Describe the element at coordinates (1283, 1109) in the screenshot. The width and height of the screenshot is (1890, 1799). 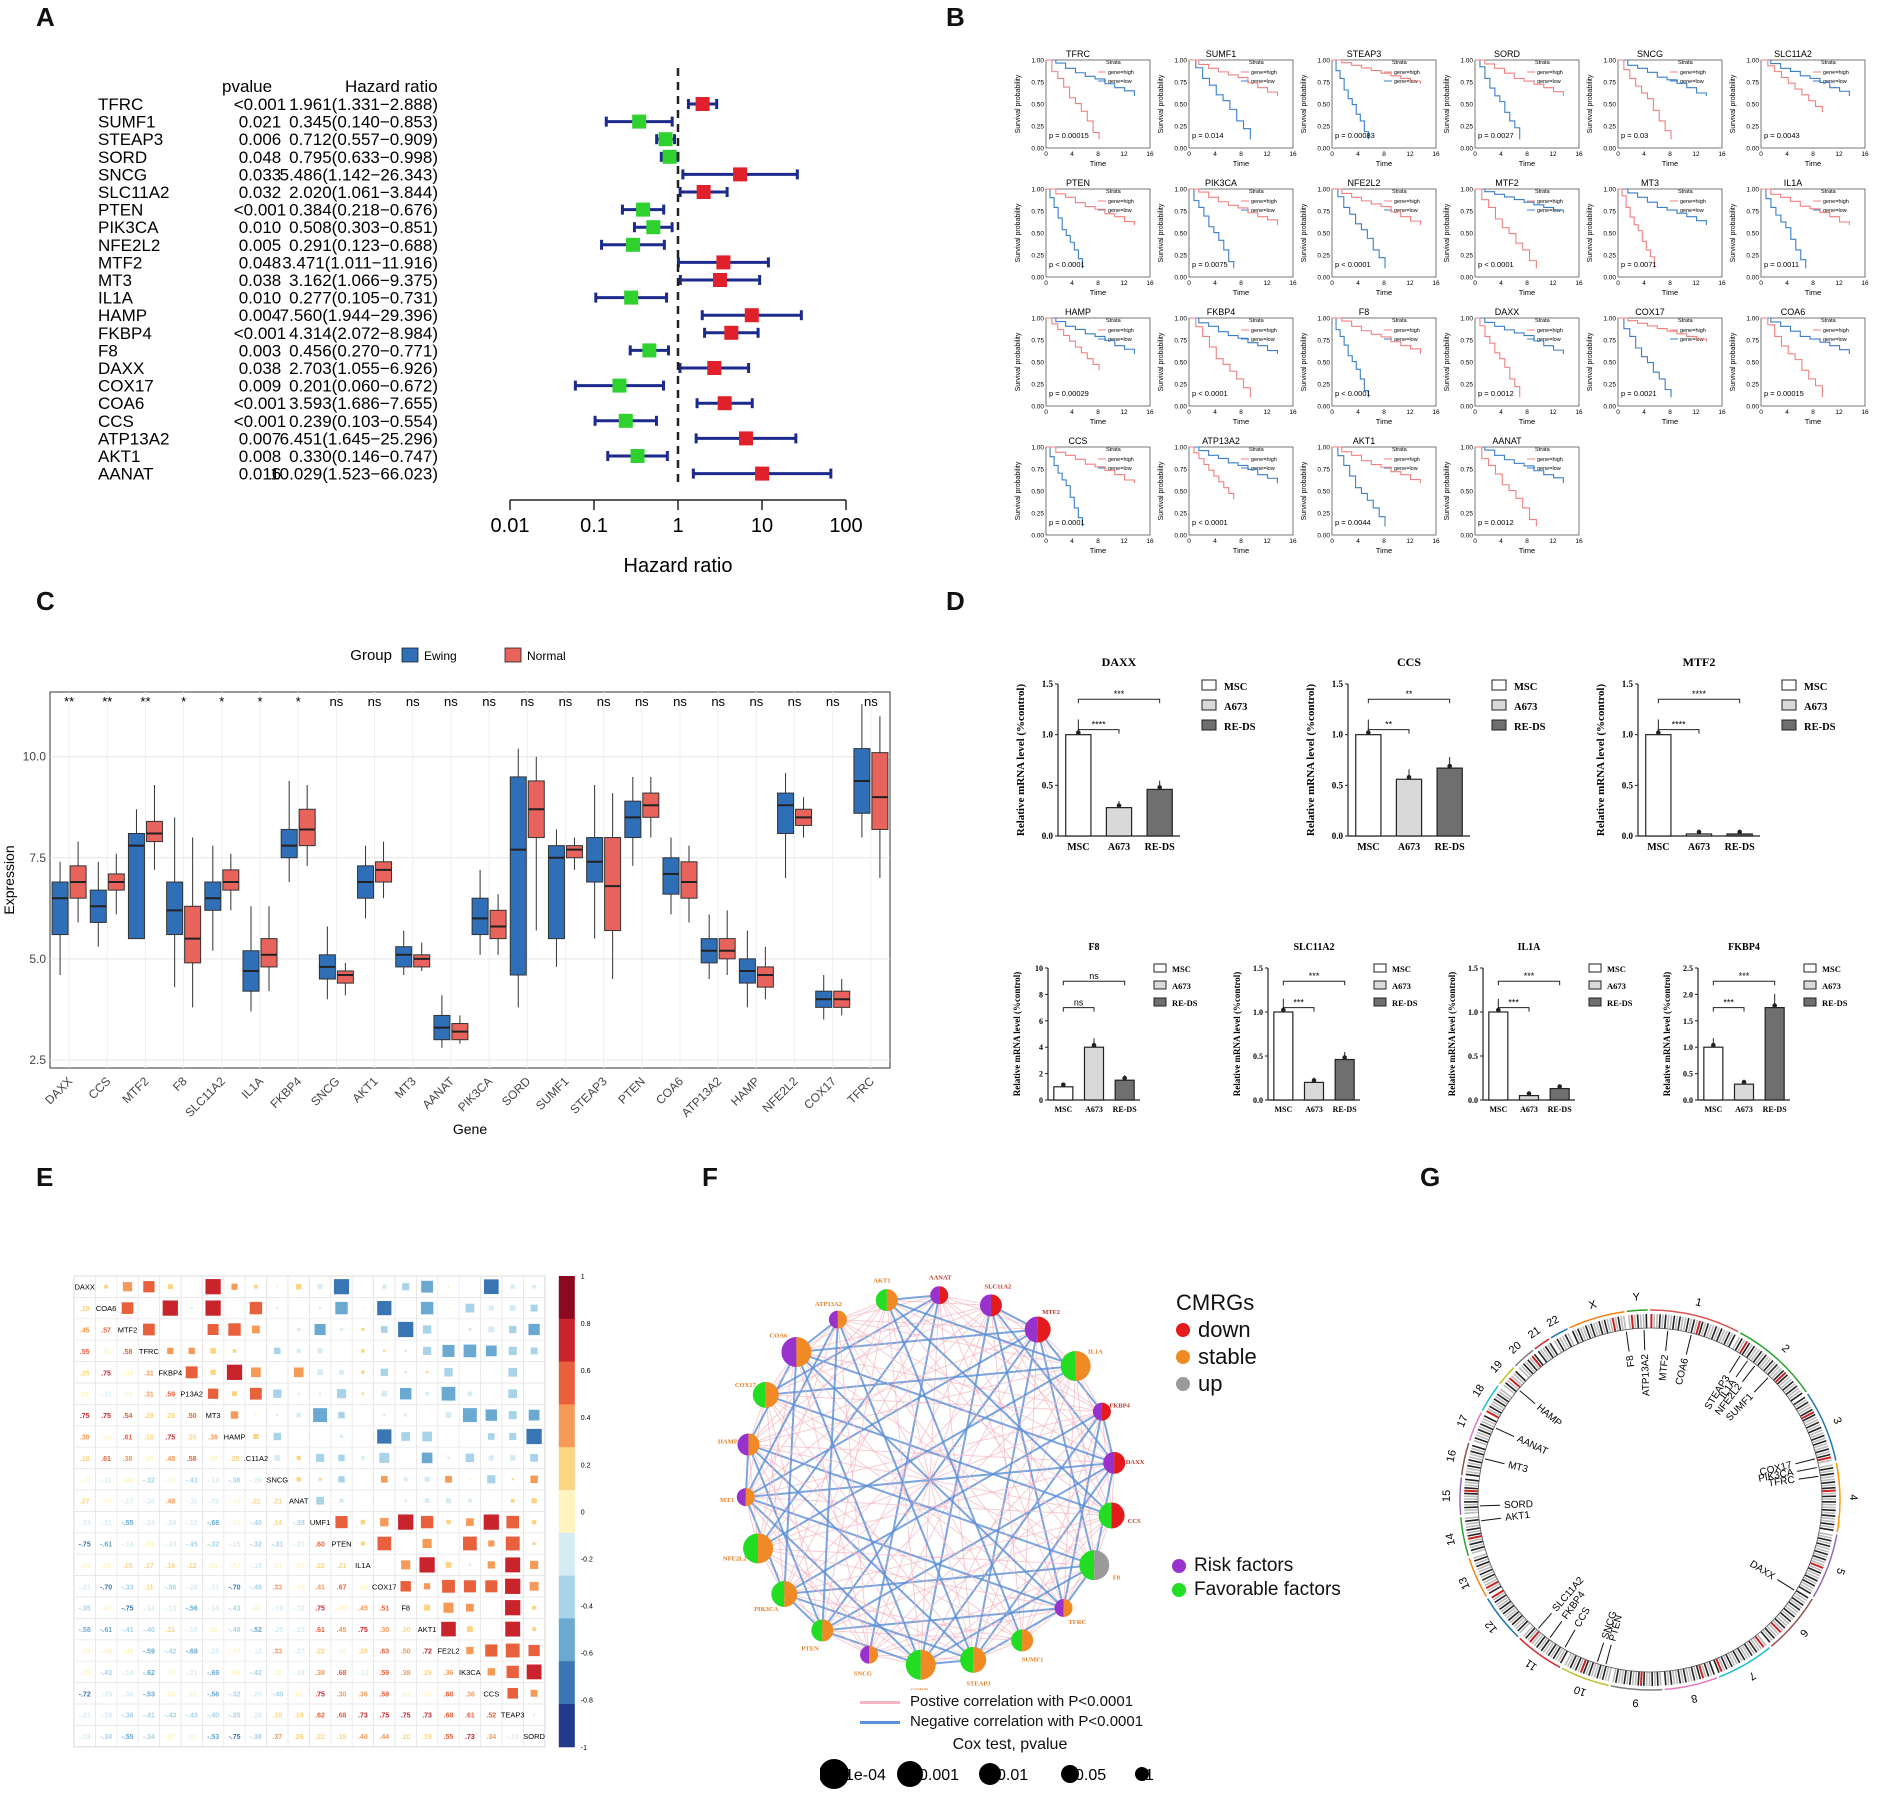
I see `qpcr-x-tick: MSC` at that location.